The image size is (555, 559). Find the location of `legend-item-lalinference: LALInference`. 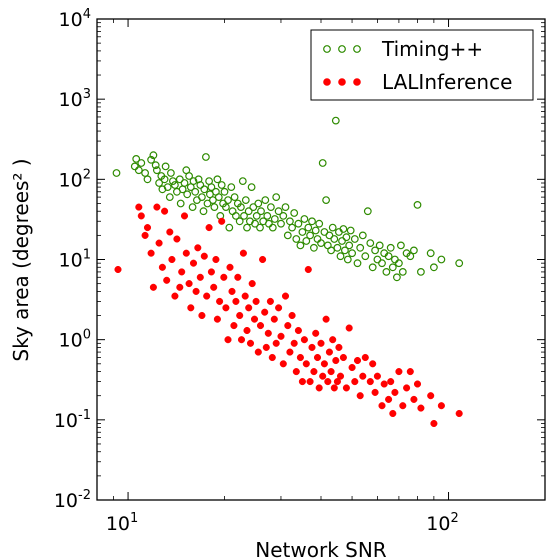

legend-item-lalinference: LALInference is located at coordinates (417, 82).